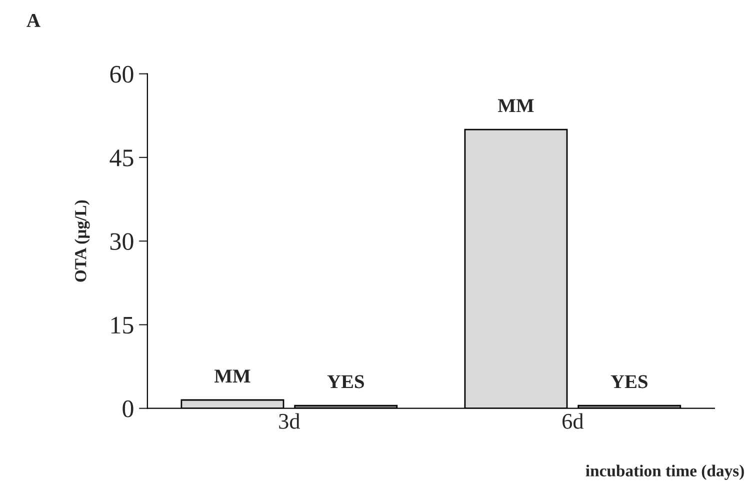  I want to click on x-axis-title: incubation time (days), so click(665, 472).